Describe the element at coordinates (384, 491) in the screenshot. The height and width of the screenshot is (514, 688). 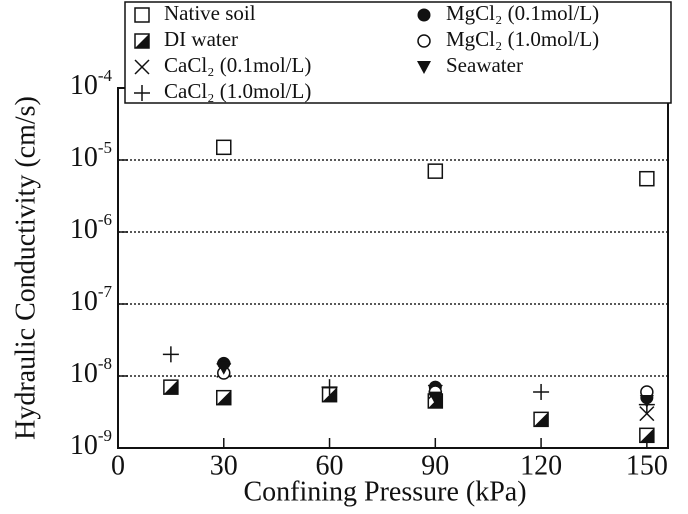
I see `x-axis-title: Confining Pressure (kPa)` at that location.